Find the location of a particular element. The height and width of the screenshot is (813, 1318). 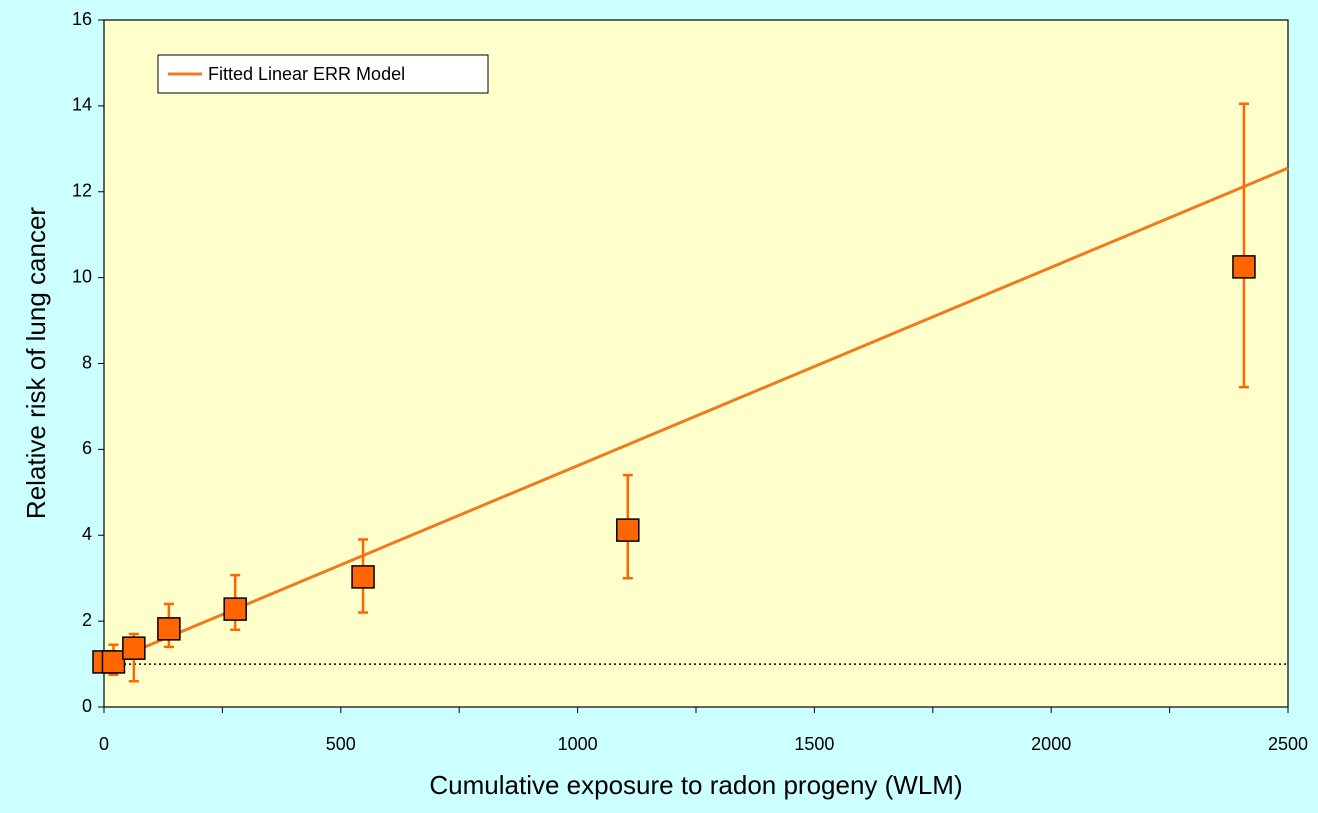

x-tick-label: 500 is located at coordinates (341, 744).